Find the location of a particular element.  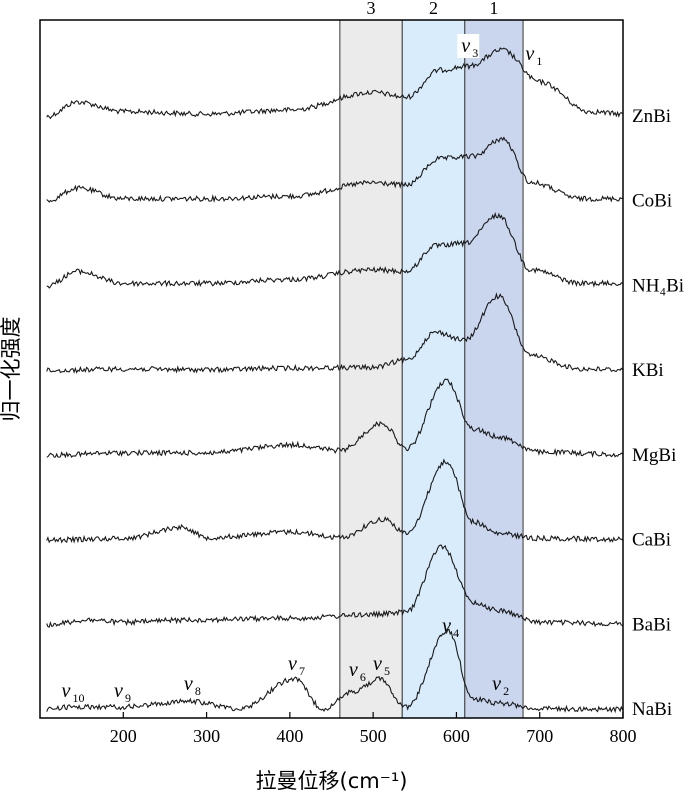

x-tick-label: 500 is located at coordinates (373, 736).